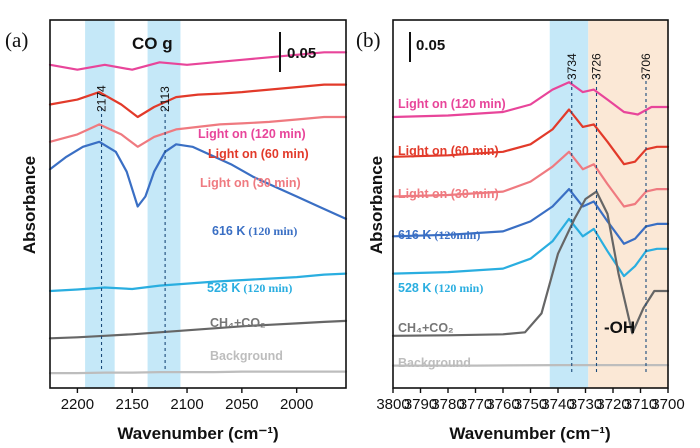  I want to click on trace-label: 616 K (120min), so click(439, 235).